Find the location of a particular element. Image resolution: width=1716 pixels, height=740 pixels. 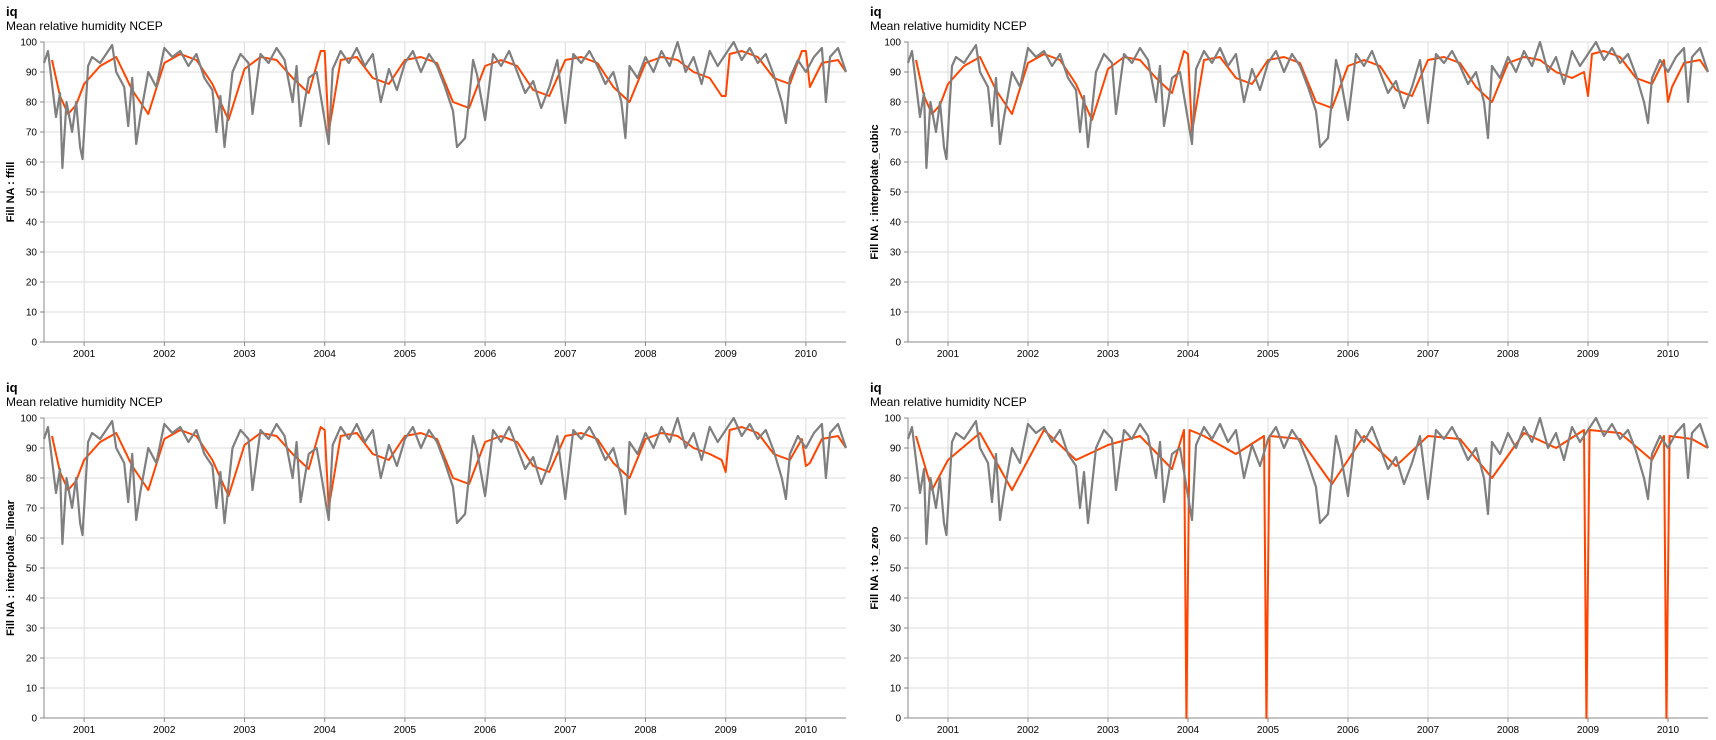

y-axis-title: Fill NA : interpolate_cubic is located at coordinates (875, 191).